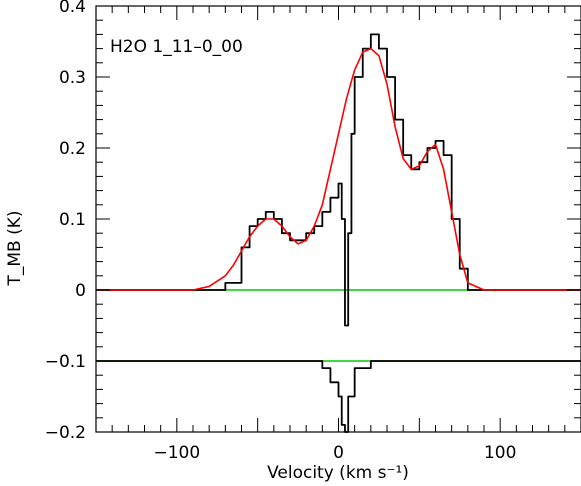 This screenshot has height=486, width=581. Describe the element at coordinates (65, 433) in the screenshot. I see `y-tick-label: −0.2` at that location.